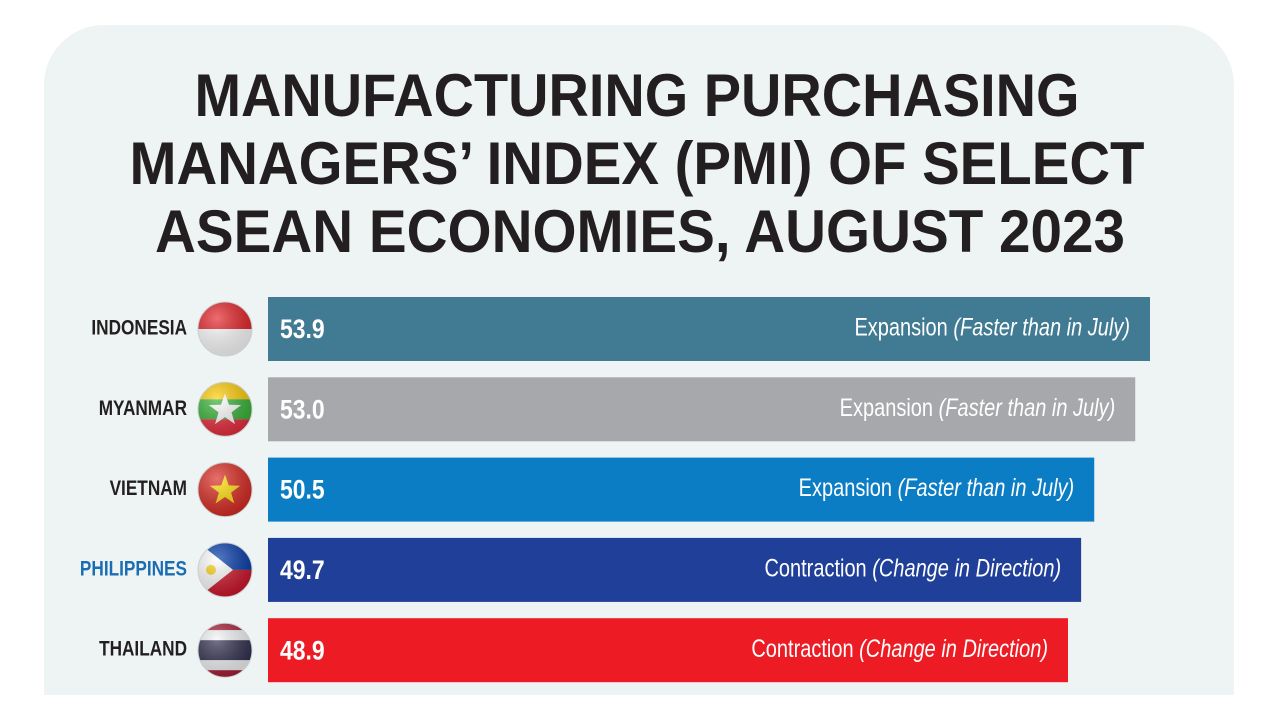 The width and height of the screenshot is (1280, 720). Describe the element at coordinates (143, 408) in the screenshot. I see `category-label: MYANMAR` at that location.